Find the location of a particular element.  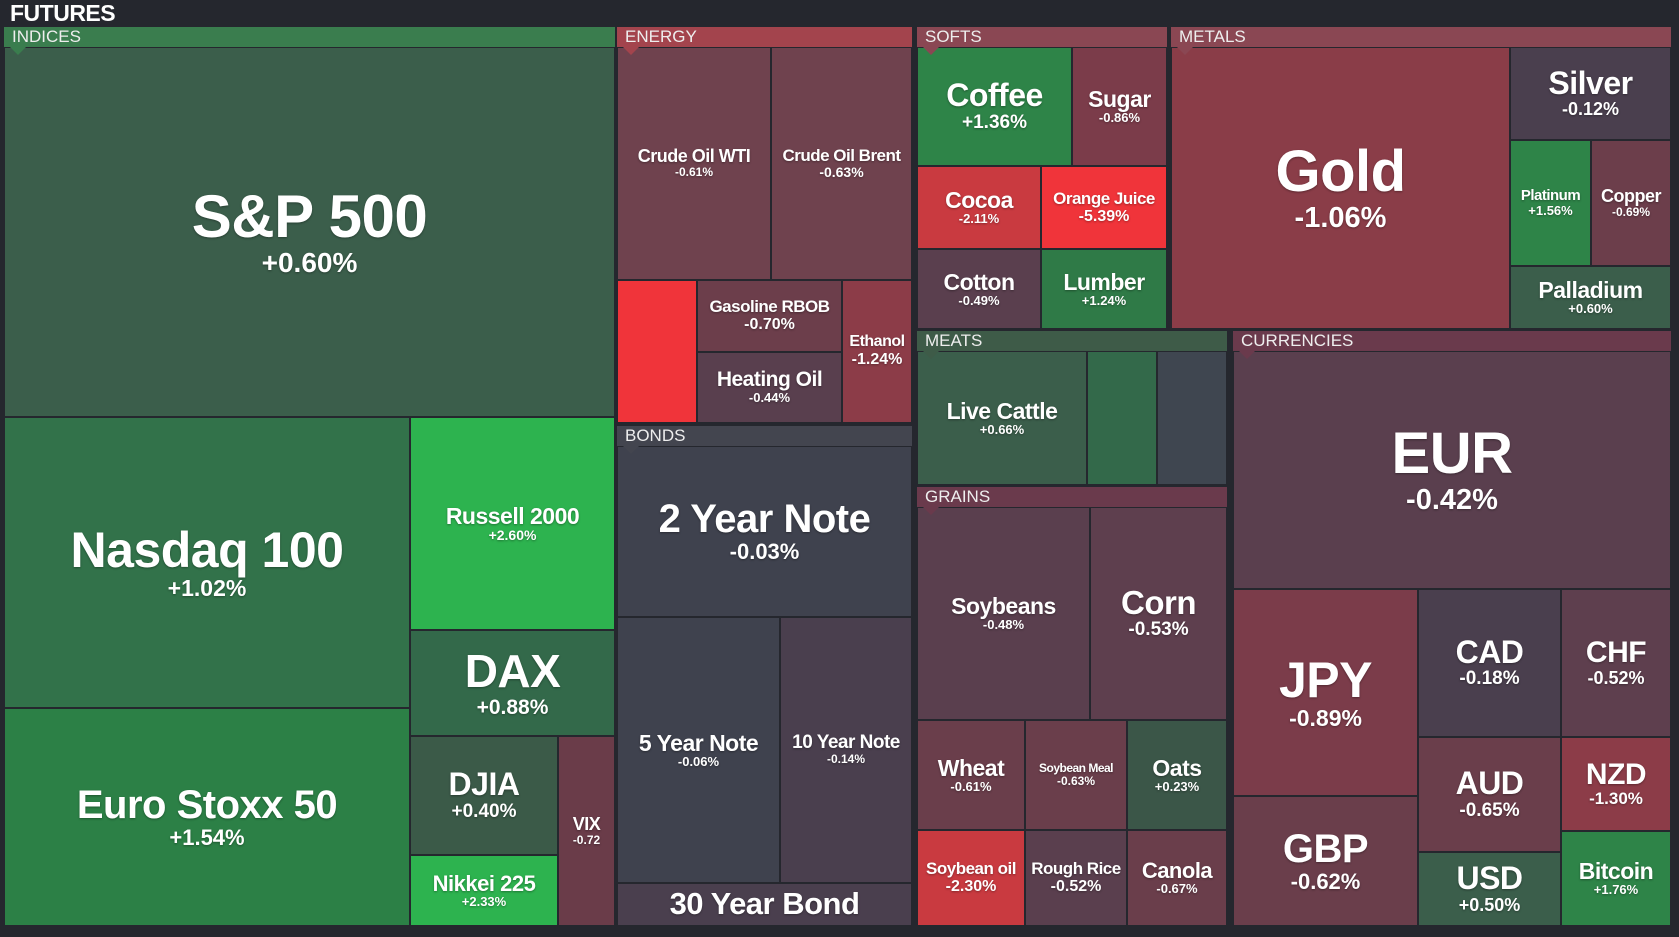

tile-ethanol: Ethanol -1.24% is located at coordinates (877, 351).